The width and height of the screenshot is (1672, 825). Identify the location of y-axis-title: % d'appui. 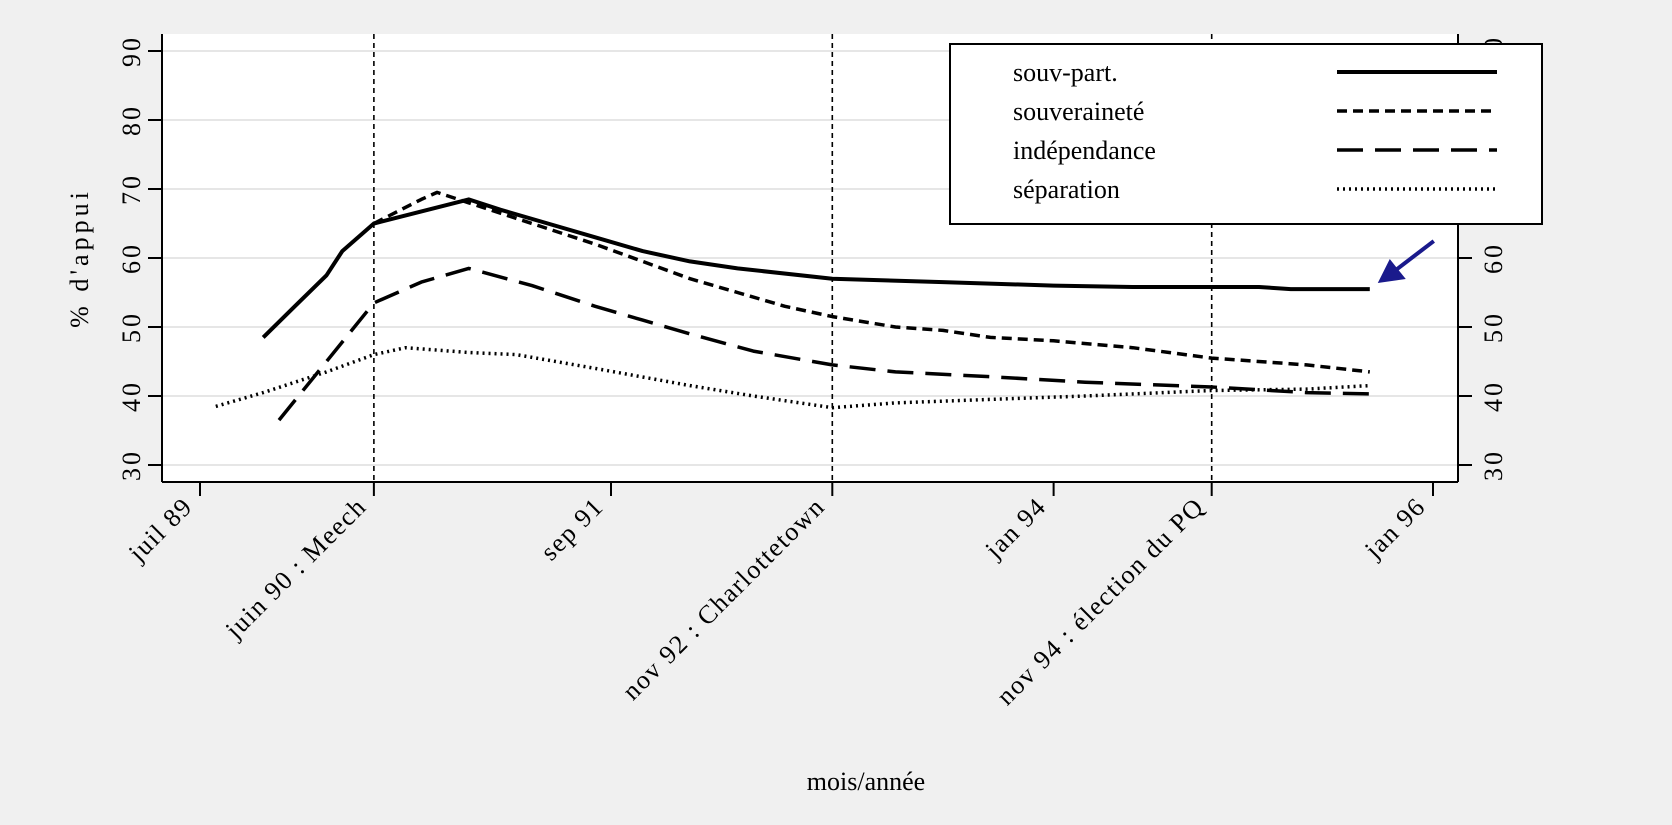
(79, 258).